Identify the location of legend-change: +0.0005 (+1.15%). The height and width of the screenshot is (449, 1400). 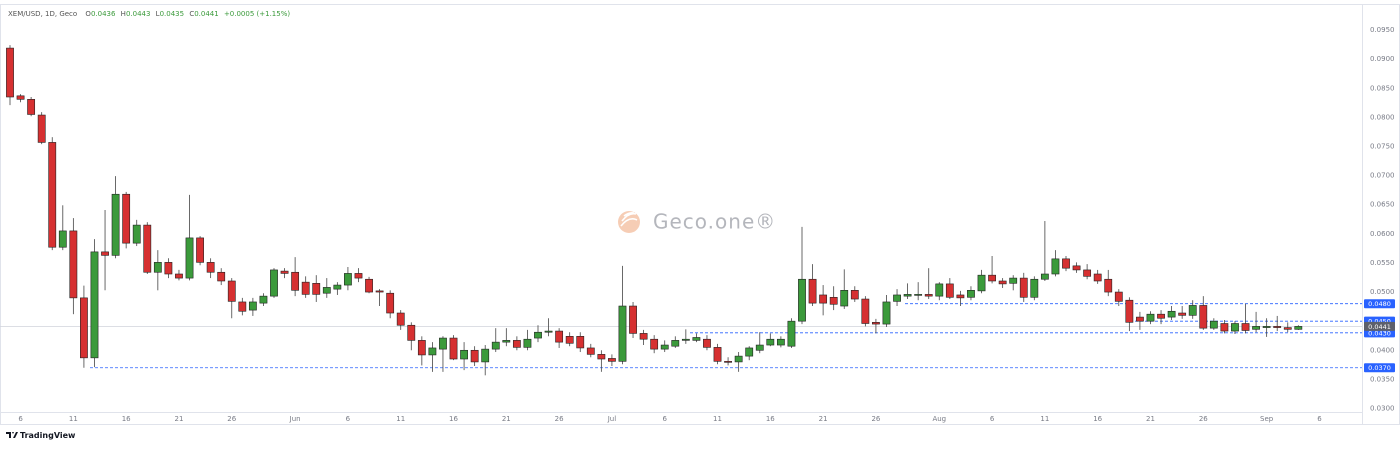
(257, 14).